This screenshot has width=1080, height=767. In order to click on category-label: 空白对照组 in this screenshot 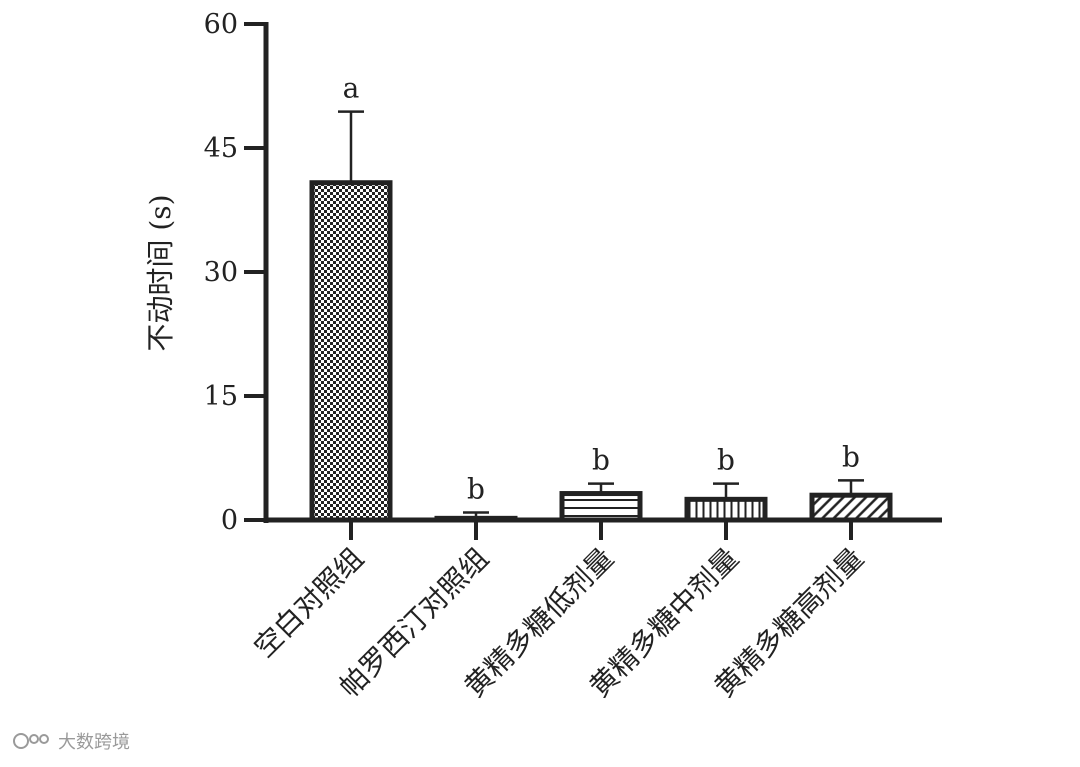, I will do `click(309, 603)`.